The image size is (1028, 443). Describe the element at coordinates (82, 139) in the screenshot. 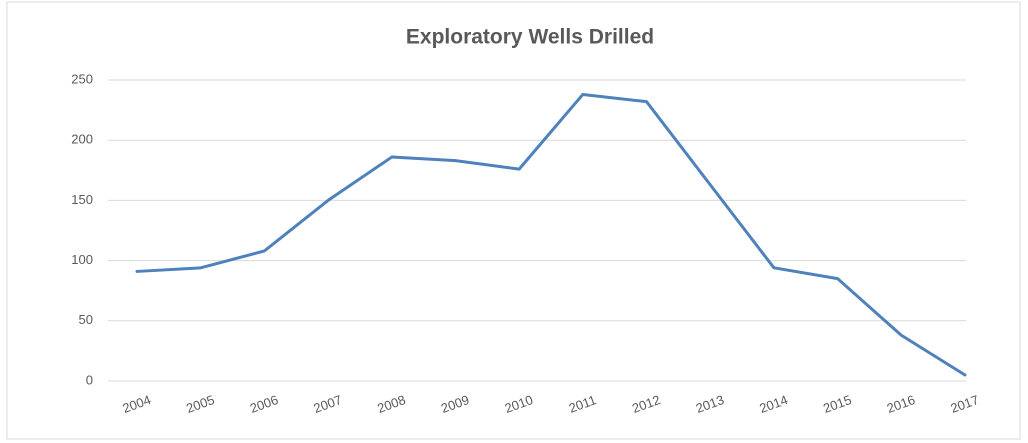

I see `y-tick-label: 200` at that location.